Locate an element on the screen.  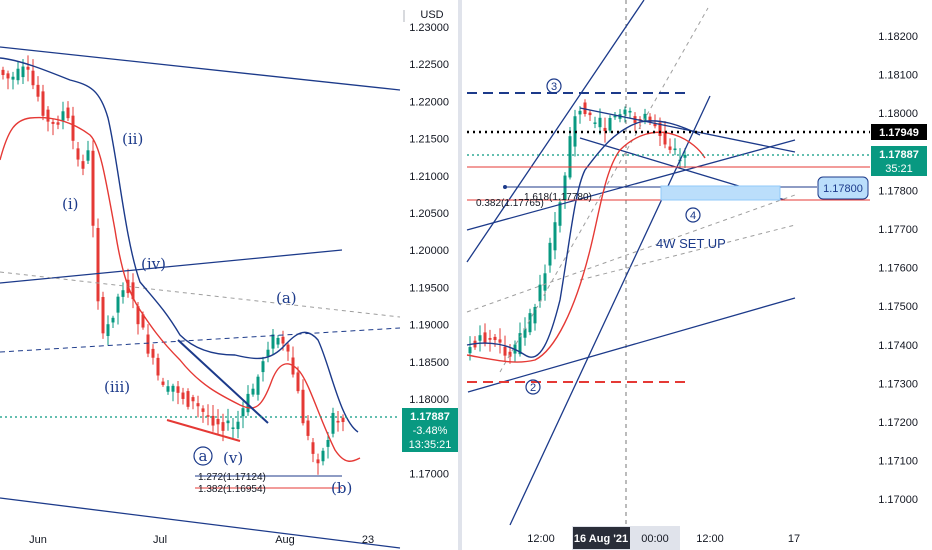
level-3-label-box is located at coordinates (843, 188).